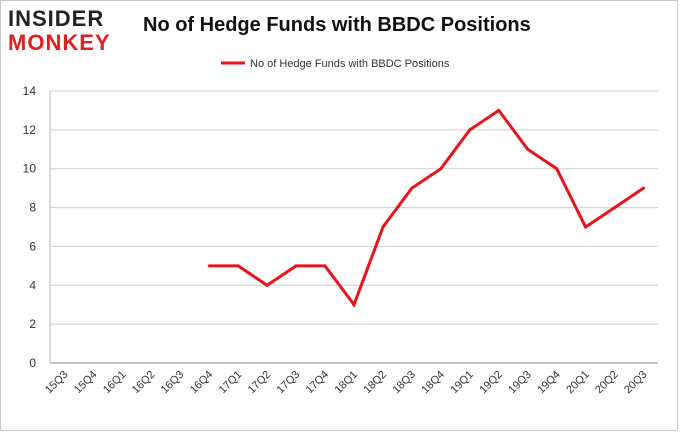 The image size is (680, 433). What do you see at coordinates (144, 383) in the screenshot?
I see `x-tick-label: 16Q2` at bounding box center [144, 383].